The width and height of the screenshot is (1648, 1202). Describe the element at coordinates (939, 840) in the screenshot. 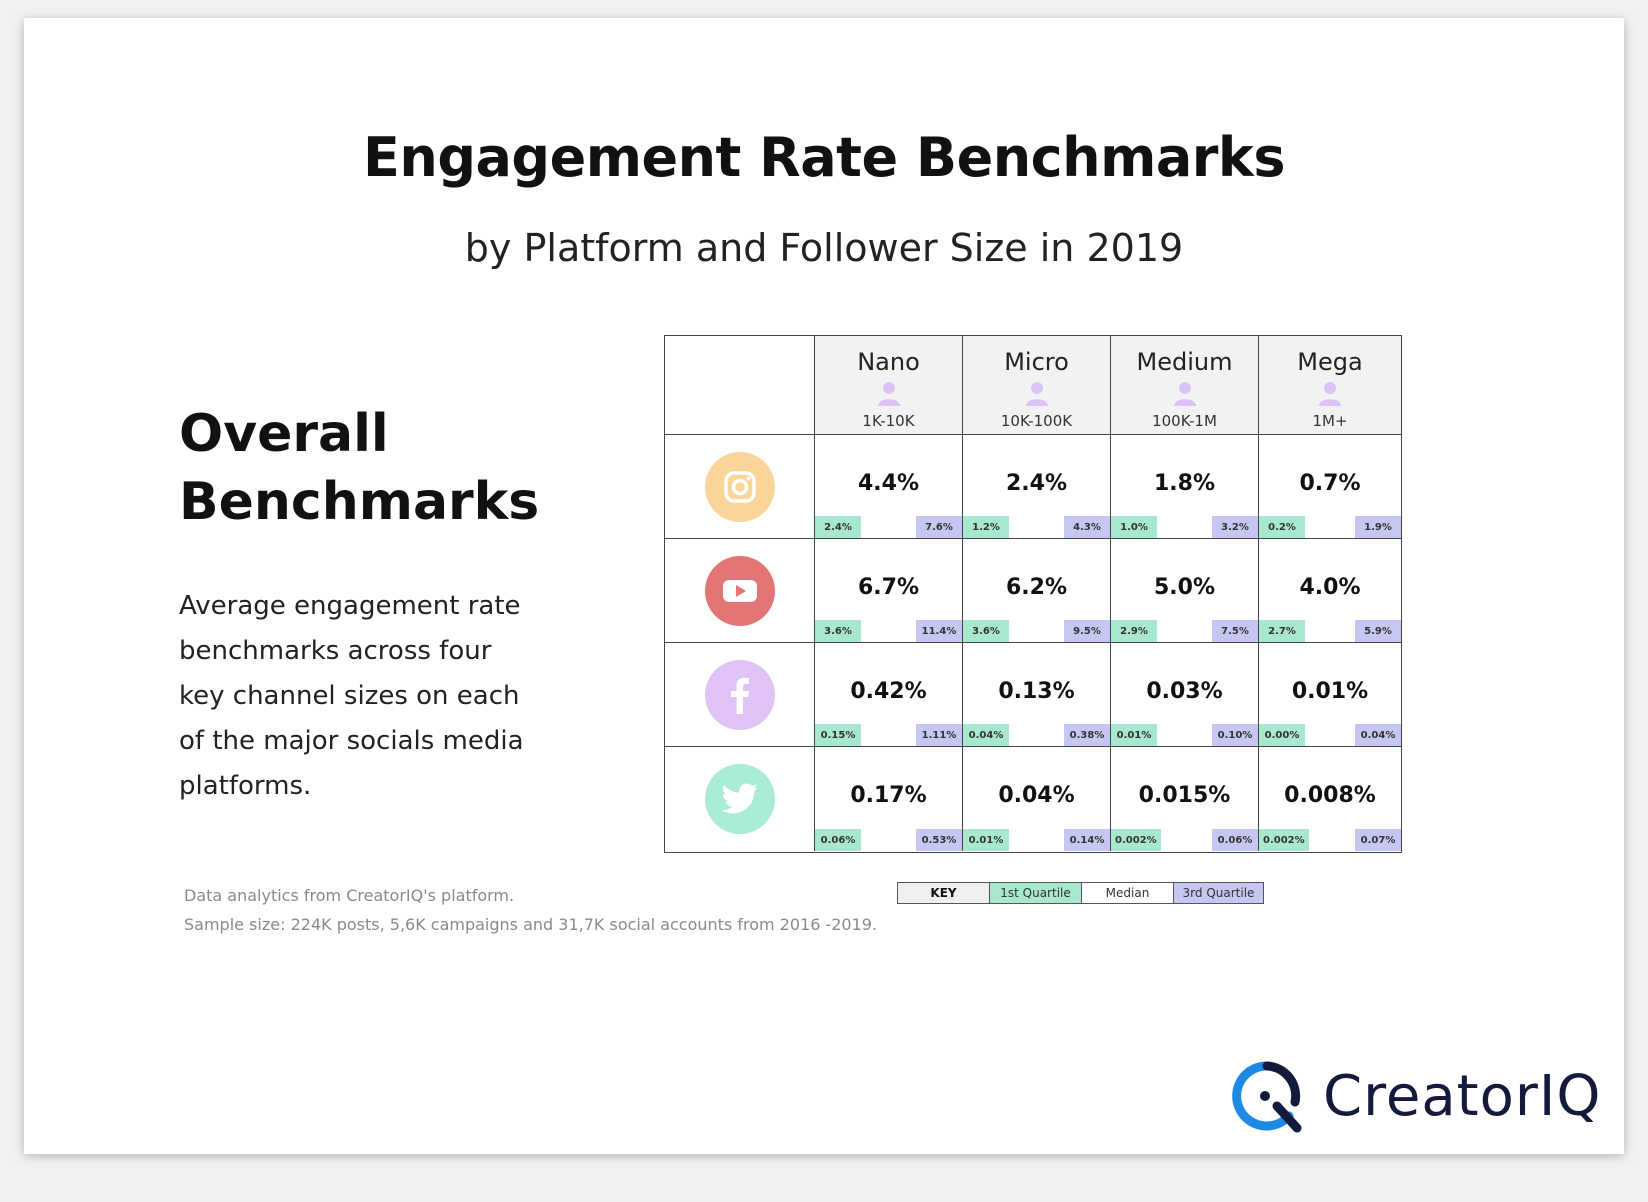

I see `third-quartile-value: 0.53%` at that location.